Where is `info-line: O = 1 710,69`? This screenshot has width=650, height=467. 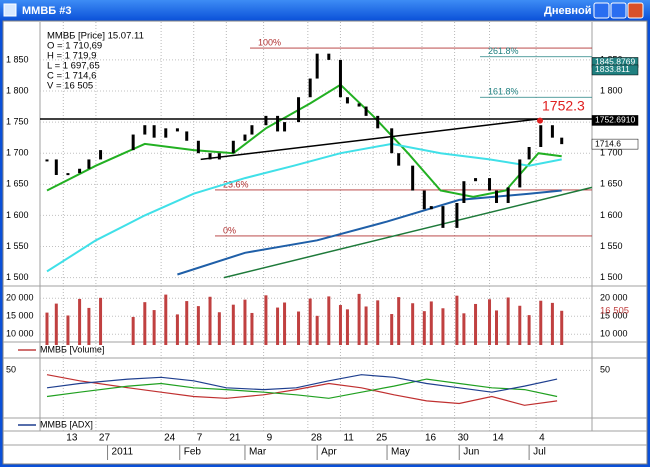 info-line: O = 1 710,69 is located at coordinates (74, 46).